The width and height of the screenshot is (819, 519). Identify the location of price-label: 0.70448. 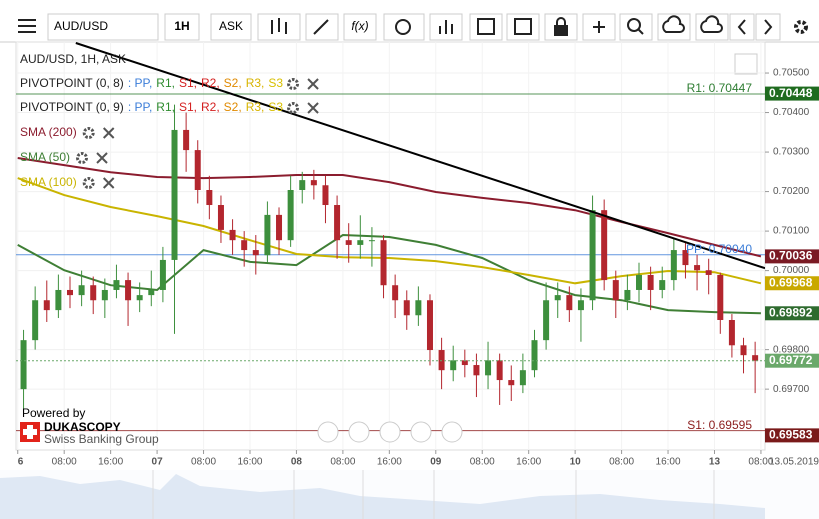
(791, 93).